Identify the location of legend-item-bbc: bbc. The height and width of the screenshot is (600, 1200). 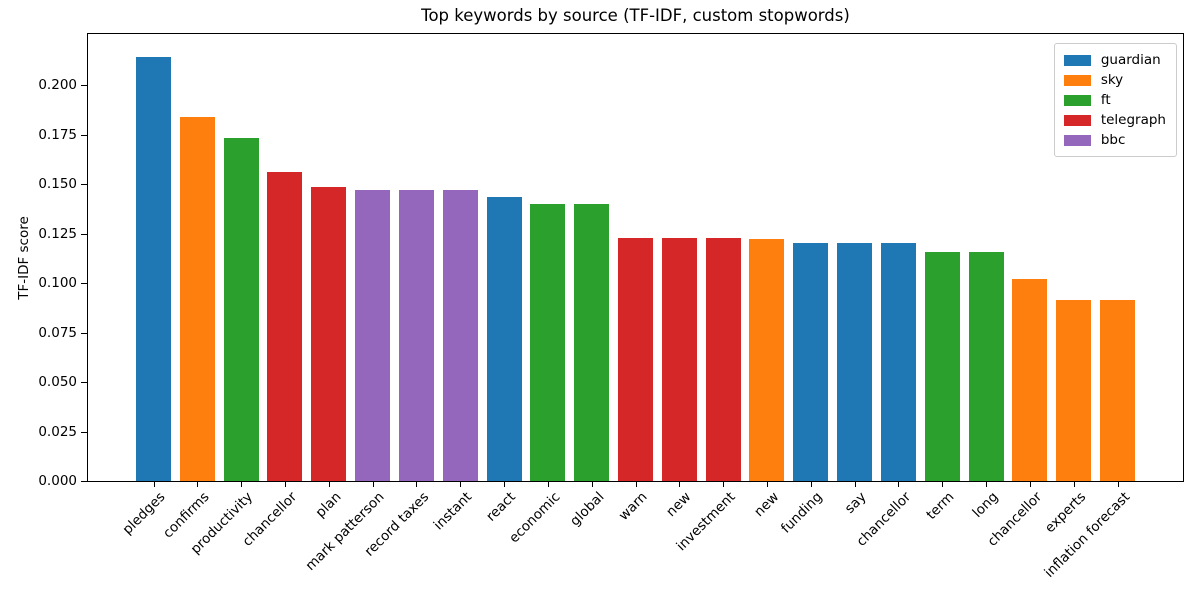
(1114, 140).